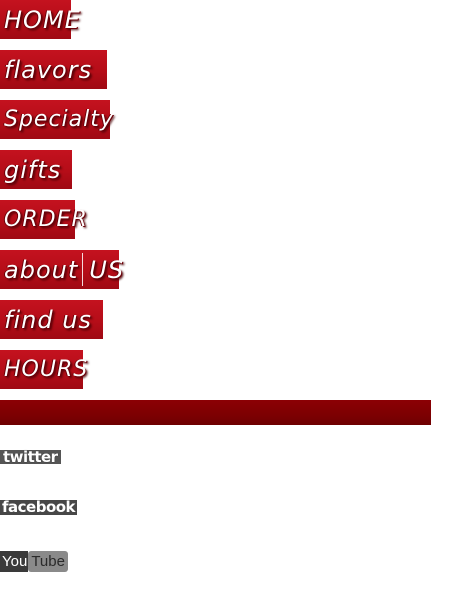  I want to click on youtube-logo-you: You, so click(14, 561).